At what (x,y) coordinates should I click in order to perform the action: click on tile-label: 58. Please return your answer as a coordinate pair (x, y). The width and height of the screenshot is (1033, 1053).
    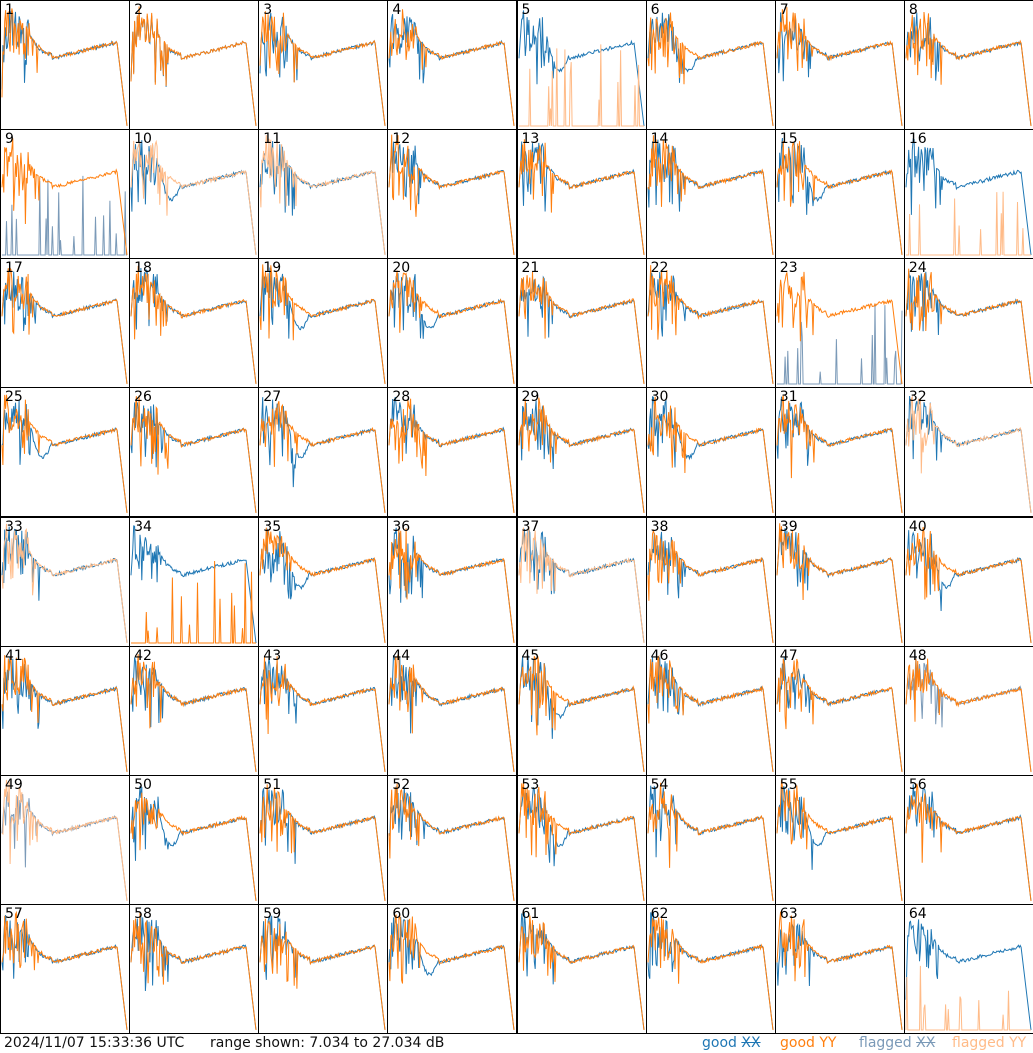
    Looking at the image, I should click on (143, 913).